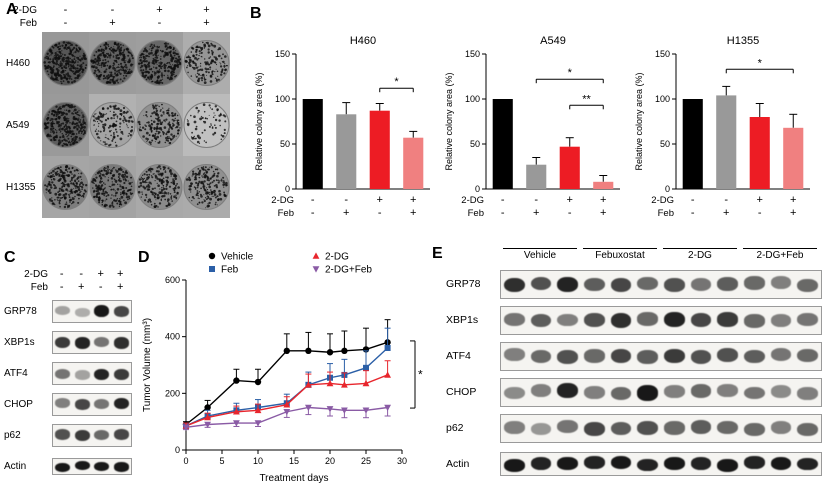 This screenshot has height=489, width=825. I want to click on treatment-name: Feb, so click(39, 287).